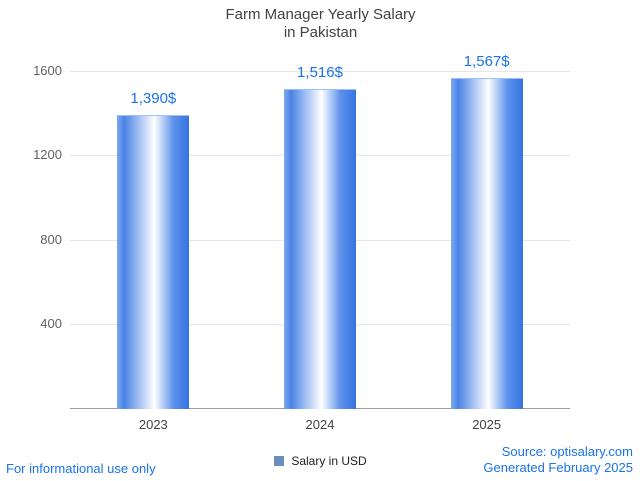 Image resolution: width=641 pixels, height=481 pixels. What do you see at coordinates (51, 323) in the screenshot?
I see `y-tick-label: 400` at bounding box center [51, 323].